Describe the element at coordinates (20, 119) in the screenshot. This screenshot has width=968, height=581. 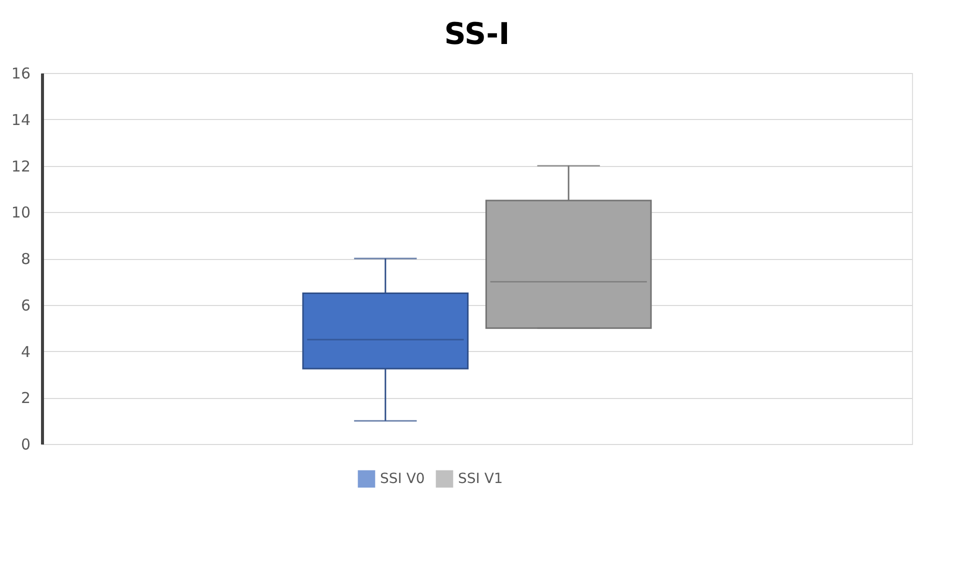
I see `y-tick-label: 14` at that location.